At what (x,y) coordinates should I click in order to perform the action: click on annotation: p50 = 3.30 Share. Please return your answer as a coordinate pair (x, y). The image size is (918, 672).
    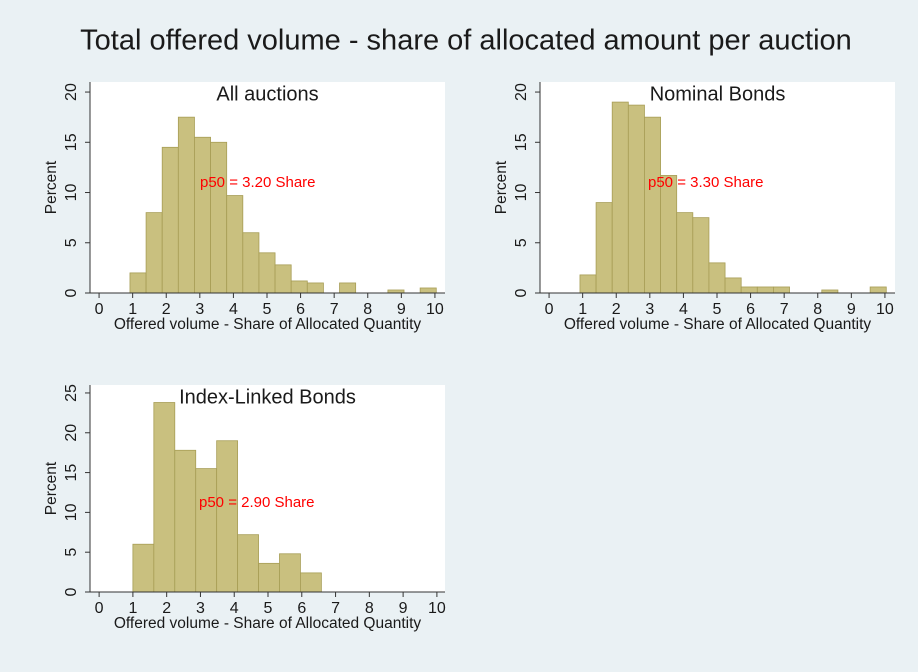
    Looking at the image, I should click on (706, 182).